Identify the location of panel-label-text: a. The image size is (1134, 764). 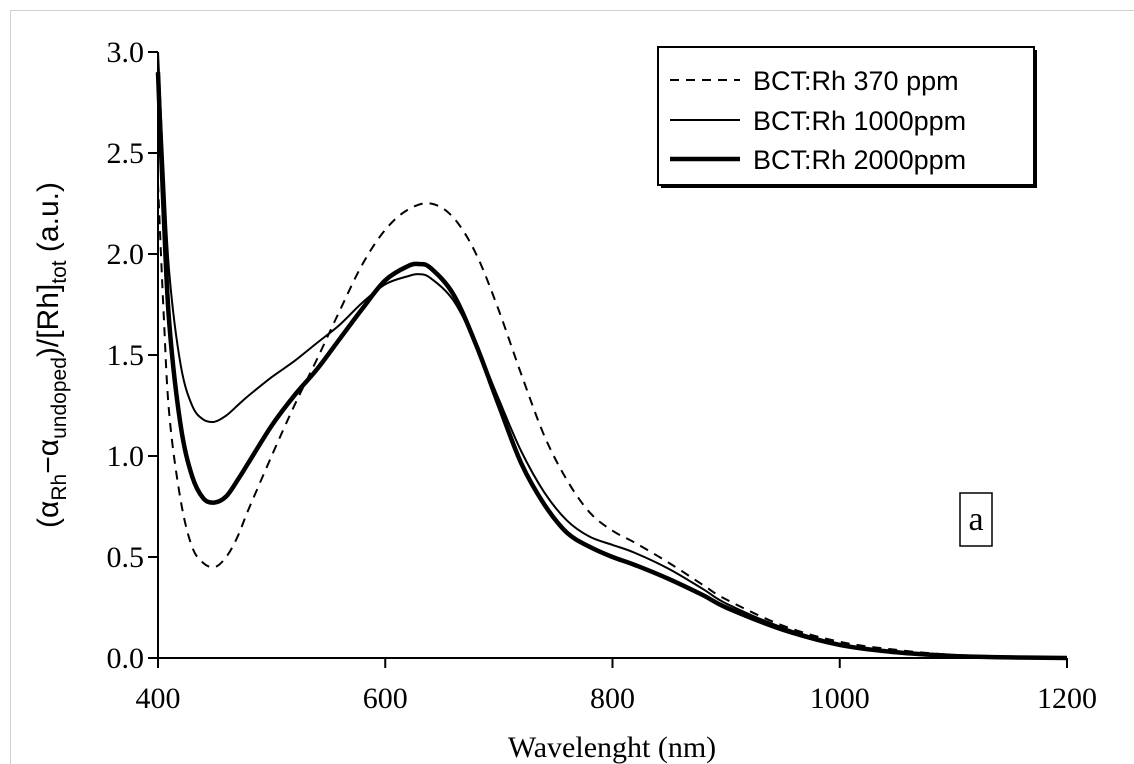
(975, 519).